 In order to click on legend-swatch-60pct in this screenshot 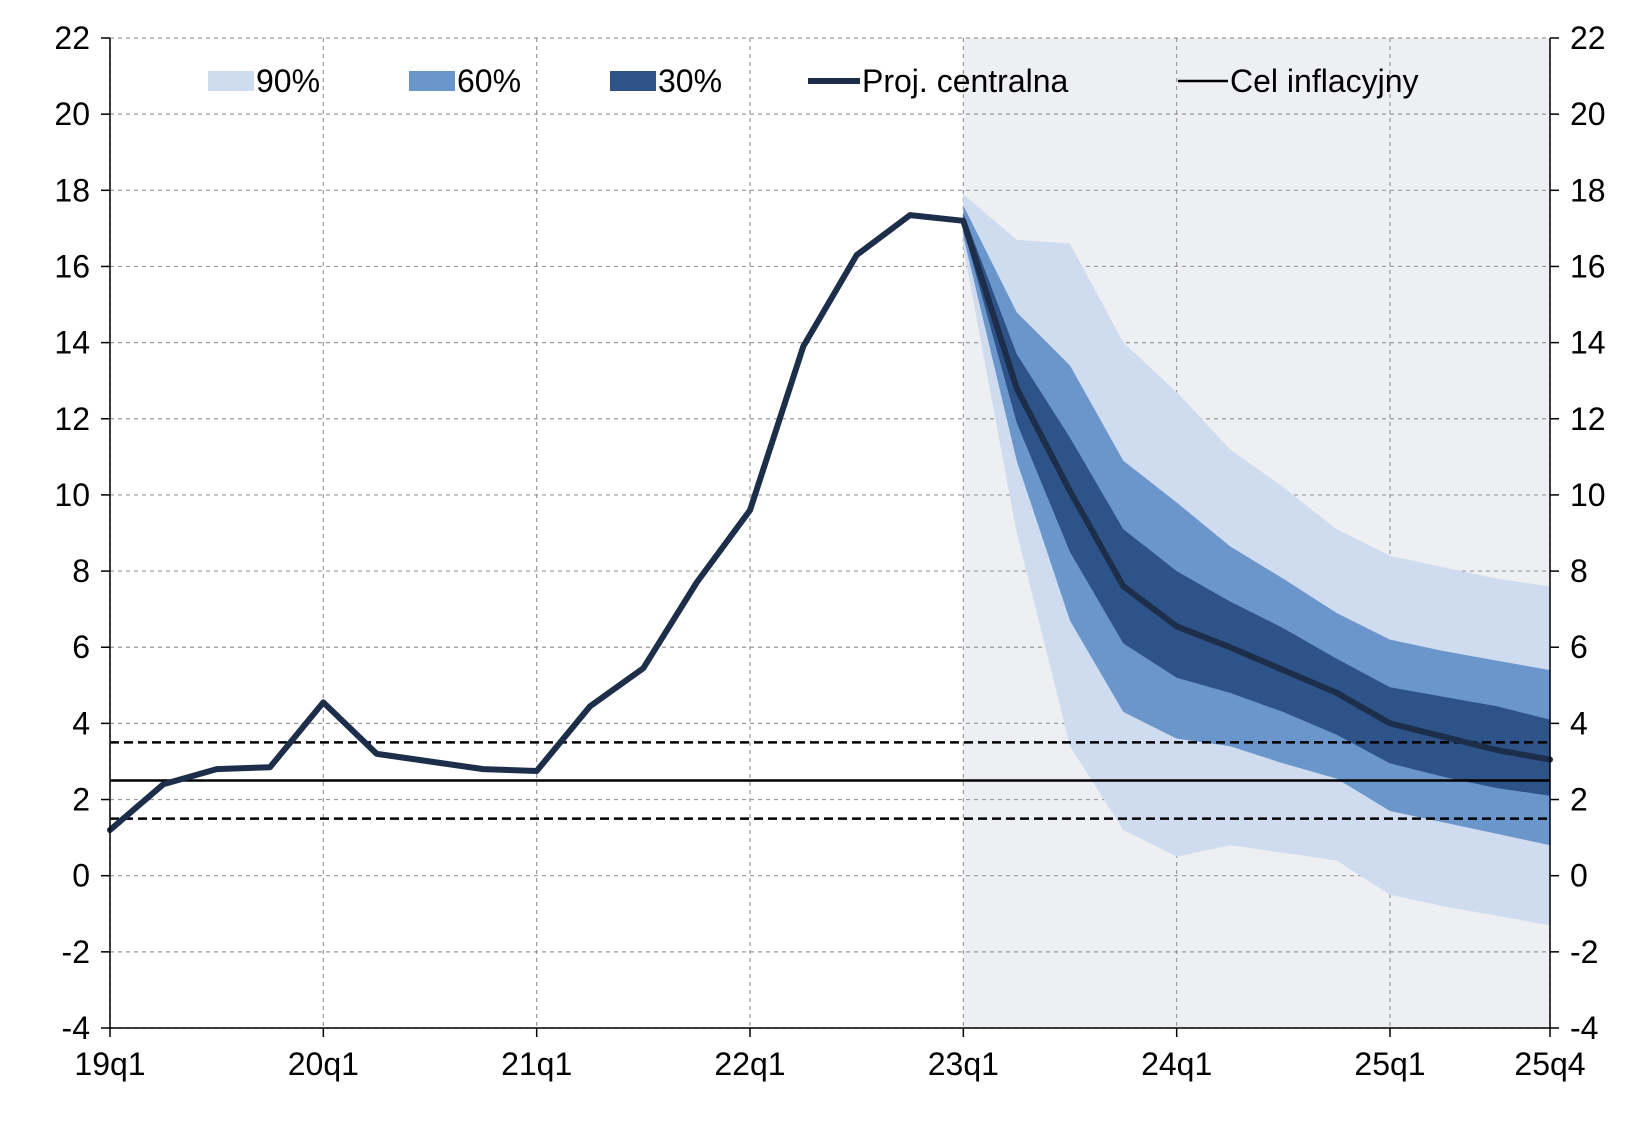, I will do `click(432, 81)`.